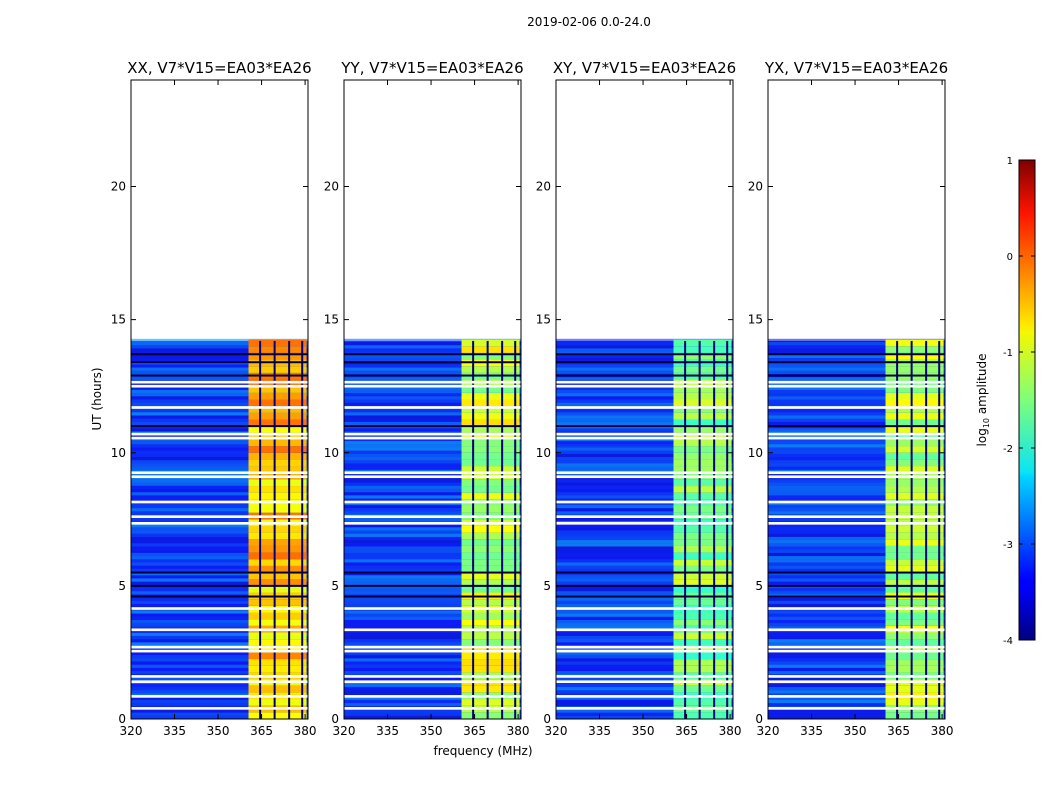 The image size is (1050, 800). Describe the element at coordinates (97, 398) in the screenshot. I see `y-axis-label: UT (hours)` at that location.